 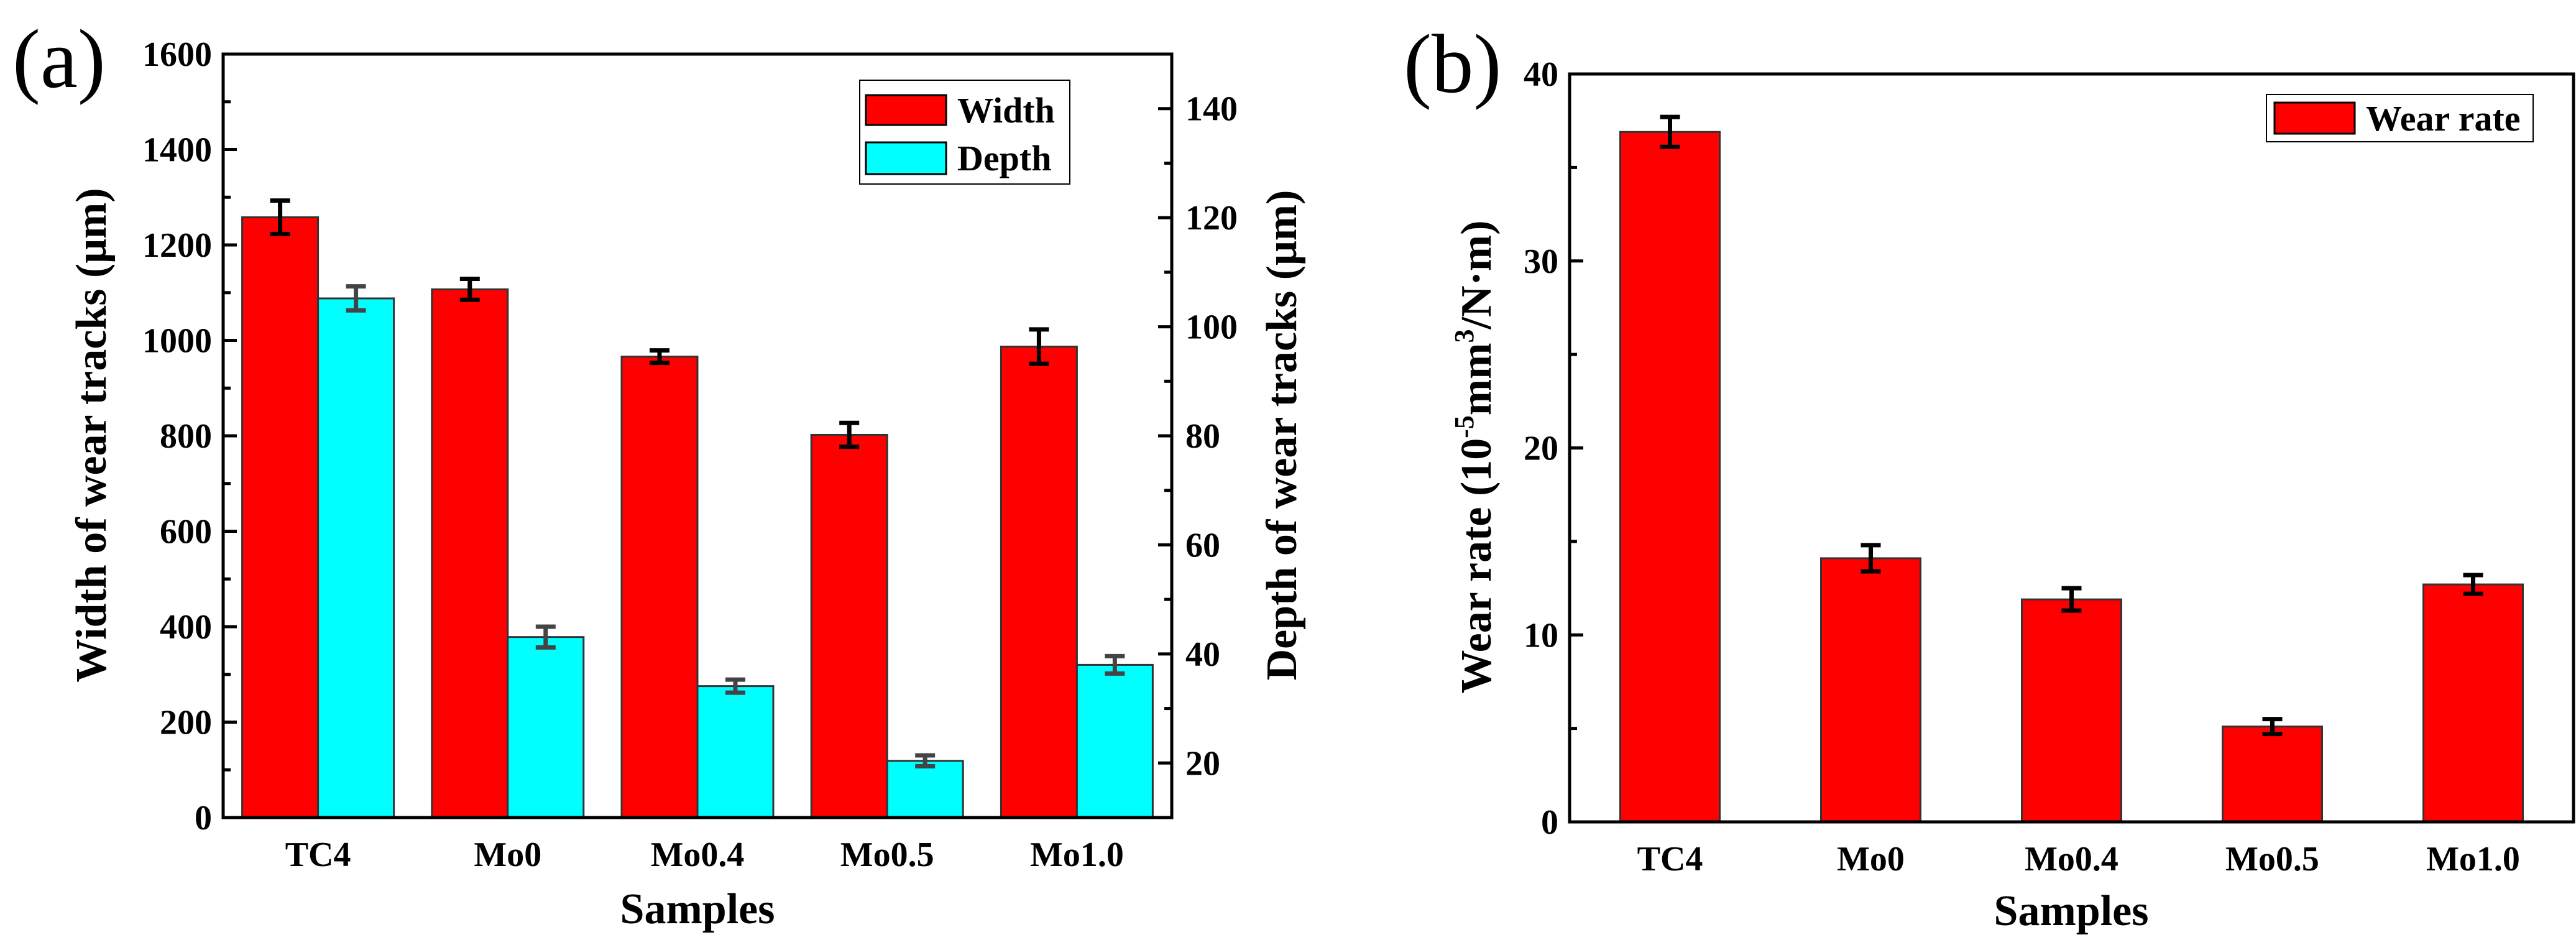 What do you see at coordinates (1006, 110) in the screenshot?
I see `legend-label-width: Width` at bounding box center [1006, 110].